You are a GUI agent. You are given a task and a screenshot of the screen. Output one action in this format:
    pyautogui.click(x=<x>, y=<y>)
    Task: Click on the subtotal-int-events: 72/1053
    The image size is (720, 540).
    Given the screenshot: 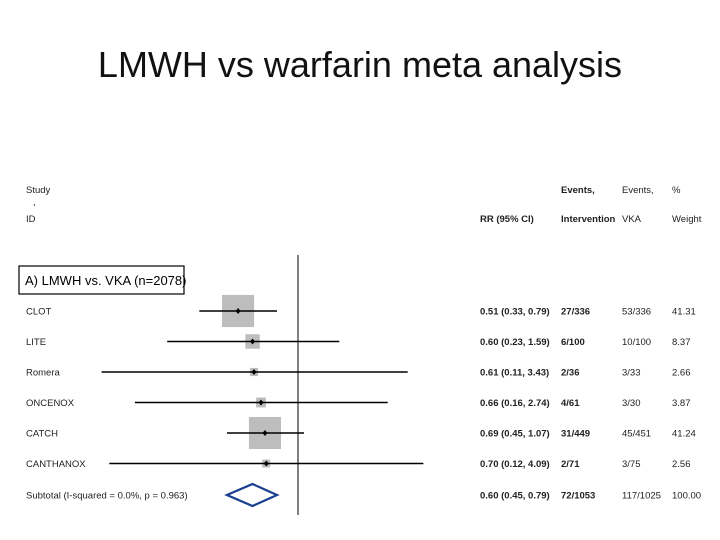 What is the action you would take?
    pyautogui.click(x=578, y=496)
    